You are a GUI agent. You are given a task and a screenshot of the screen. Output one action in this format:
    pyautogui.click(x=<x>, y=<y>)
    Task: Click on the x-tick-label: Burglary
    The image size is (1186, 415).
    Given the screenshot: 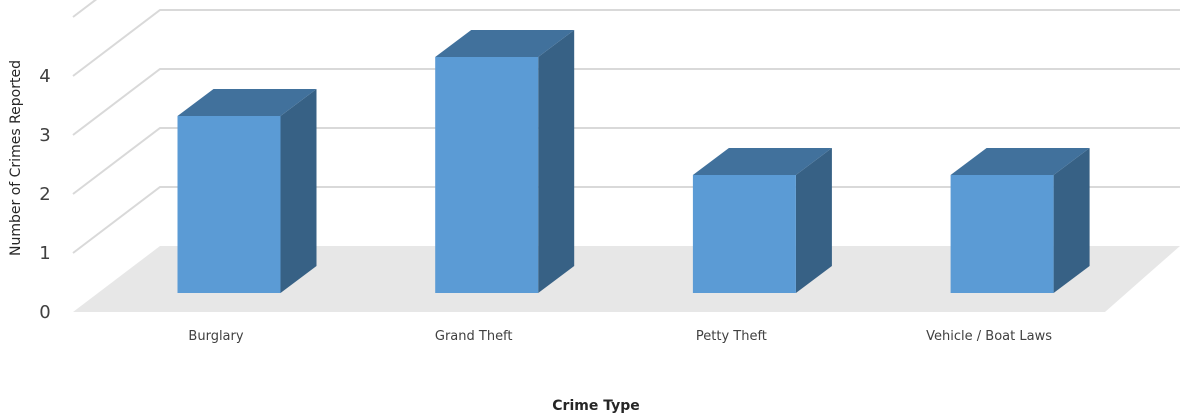 What is the action you would take?
    pyautogui.click(x=215, y=336)
    